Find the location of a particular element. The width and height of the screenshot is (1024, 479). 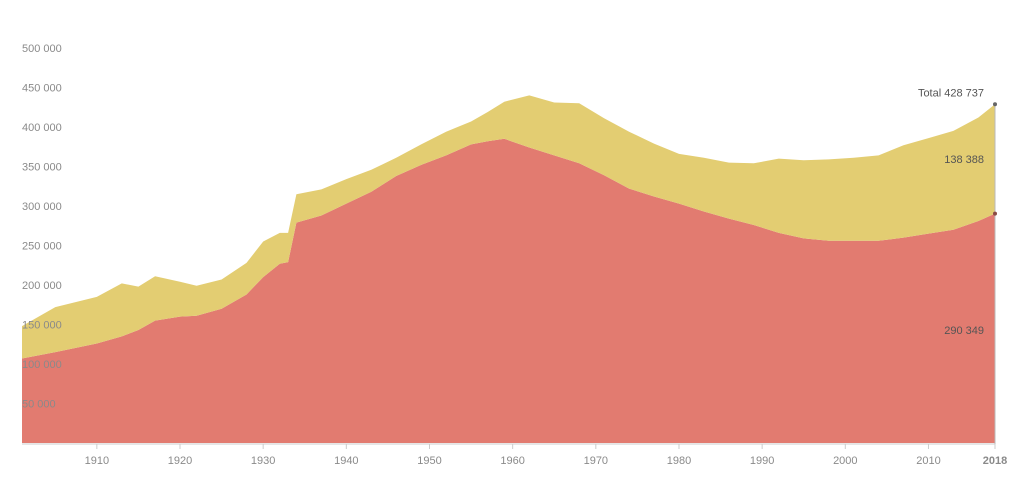

y-tick-label: 250 000 is located at coordinates (42, 247).